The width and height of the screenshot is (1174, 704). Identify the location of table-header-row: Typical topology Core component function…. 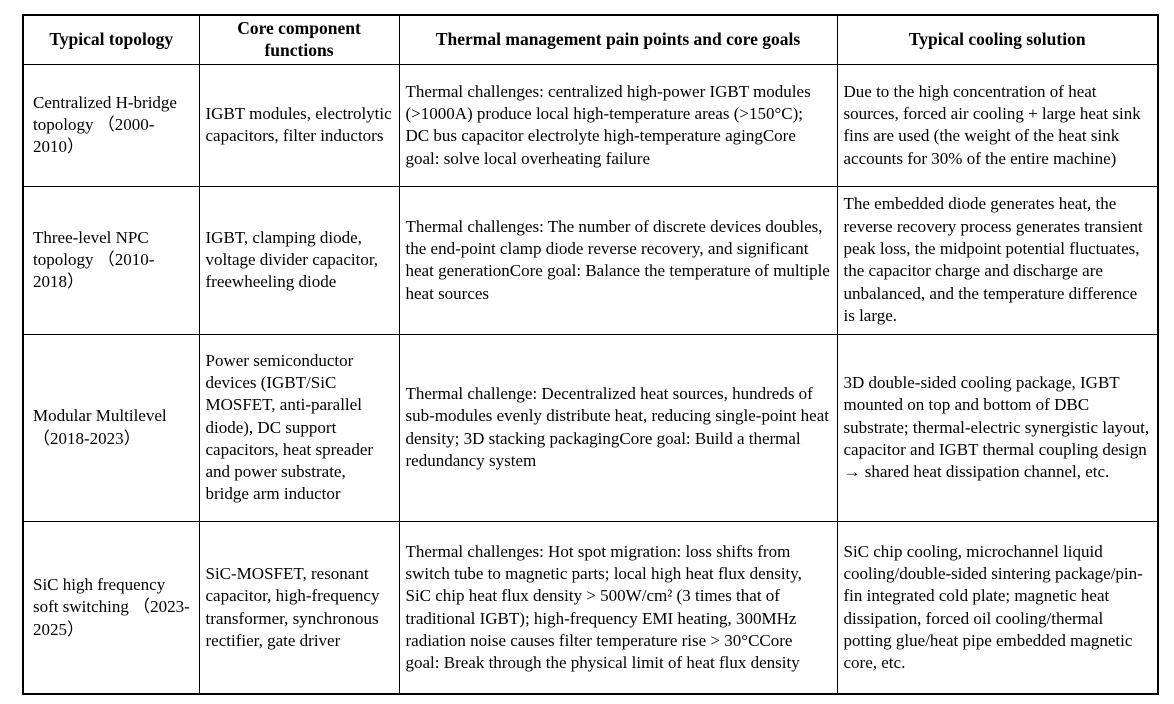
(590, 39).